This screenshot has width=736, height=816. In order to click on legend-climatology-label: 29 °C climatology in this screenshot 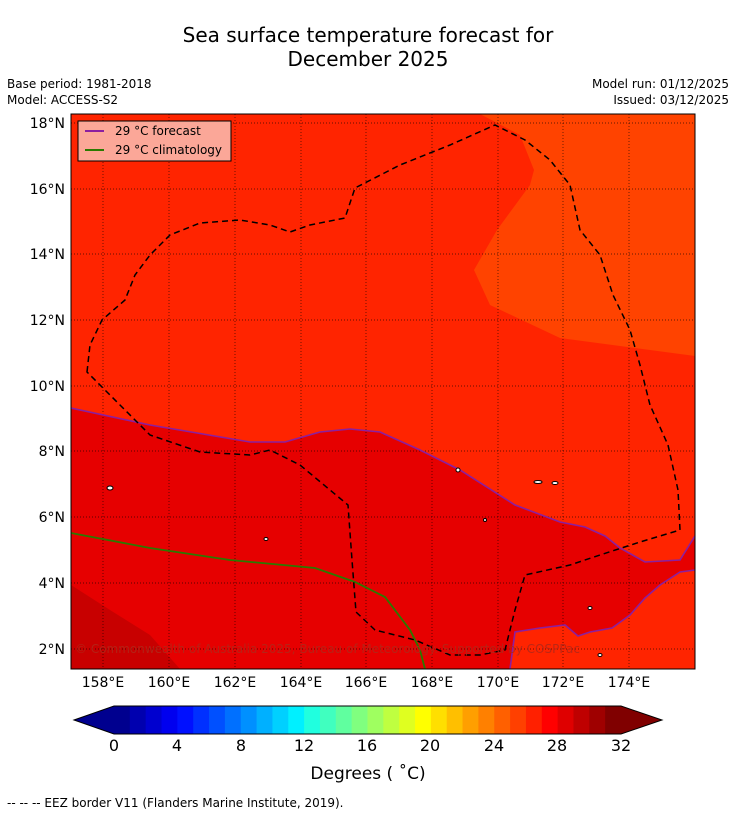, I will do `click(168, 150)`.